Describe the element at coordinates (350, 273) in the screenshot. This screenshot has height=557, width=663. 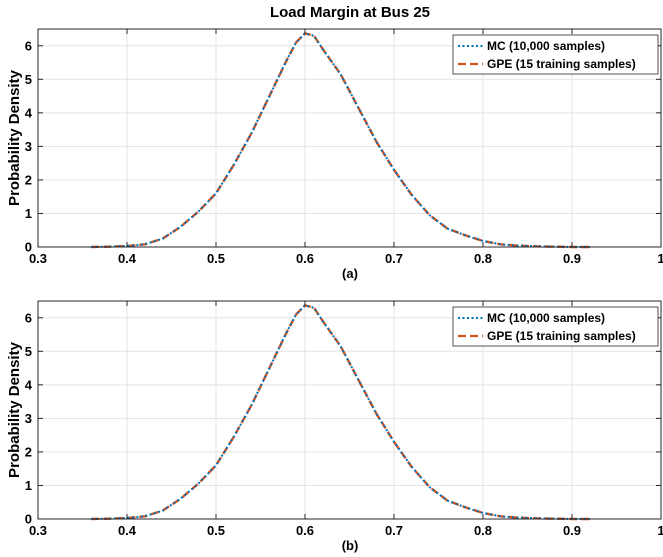
I see `subplot-label: (a)` at that location.